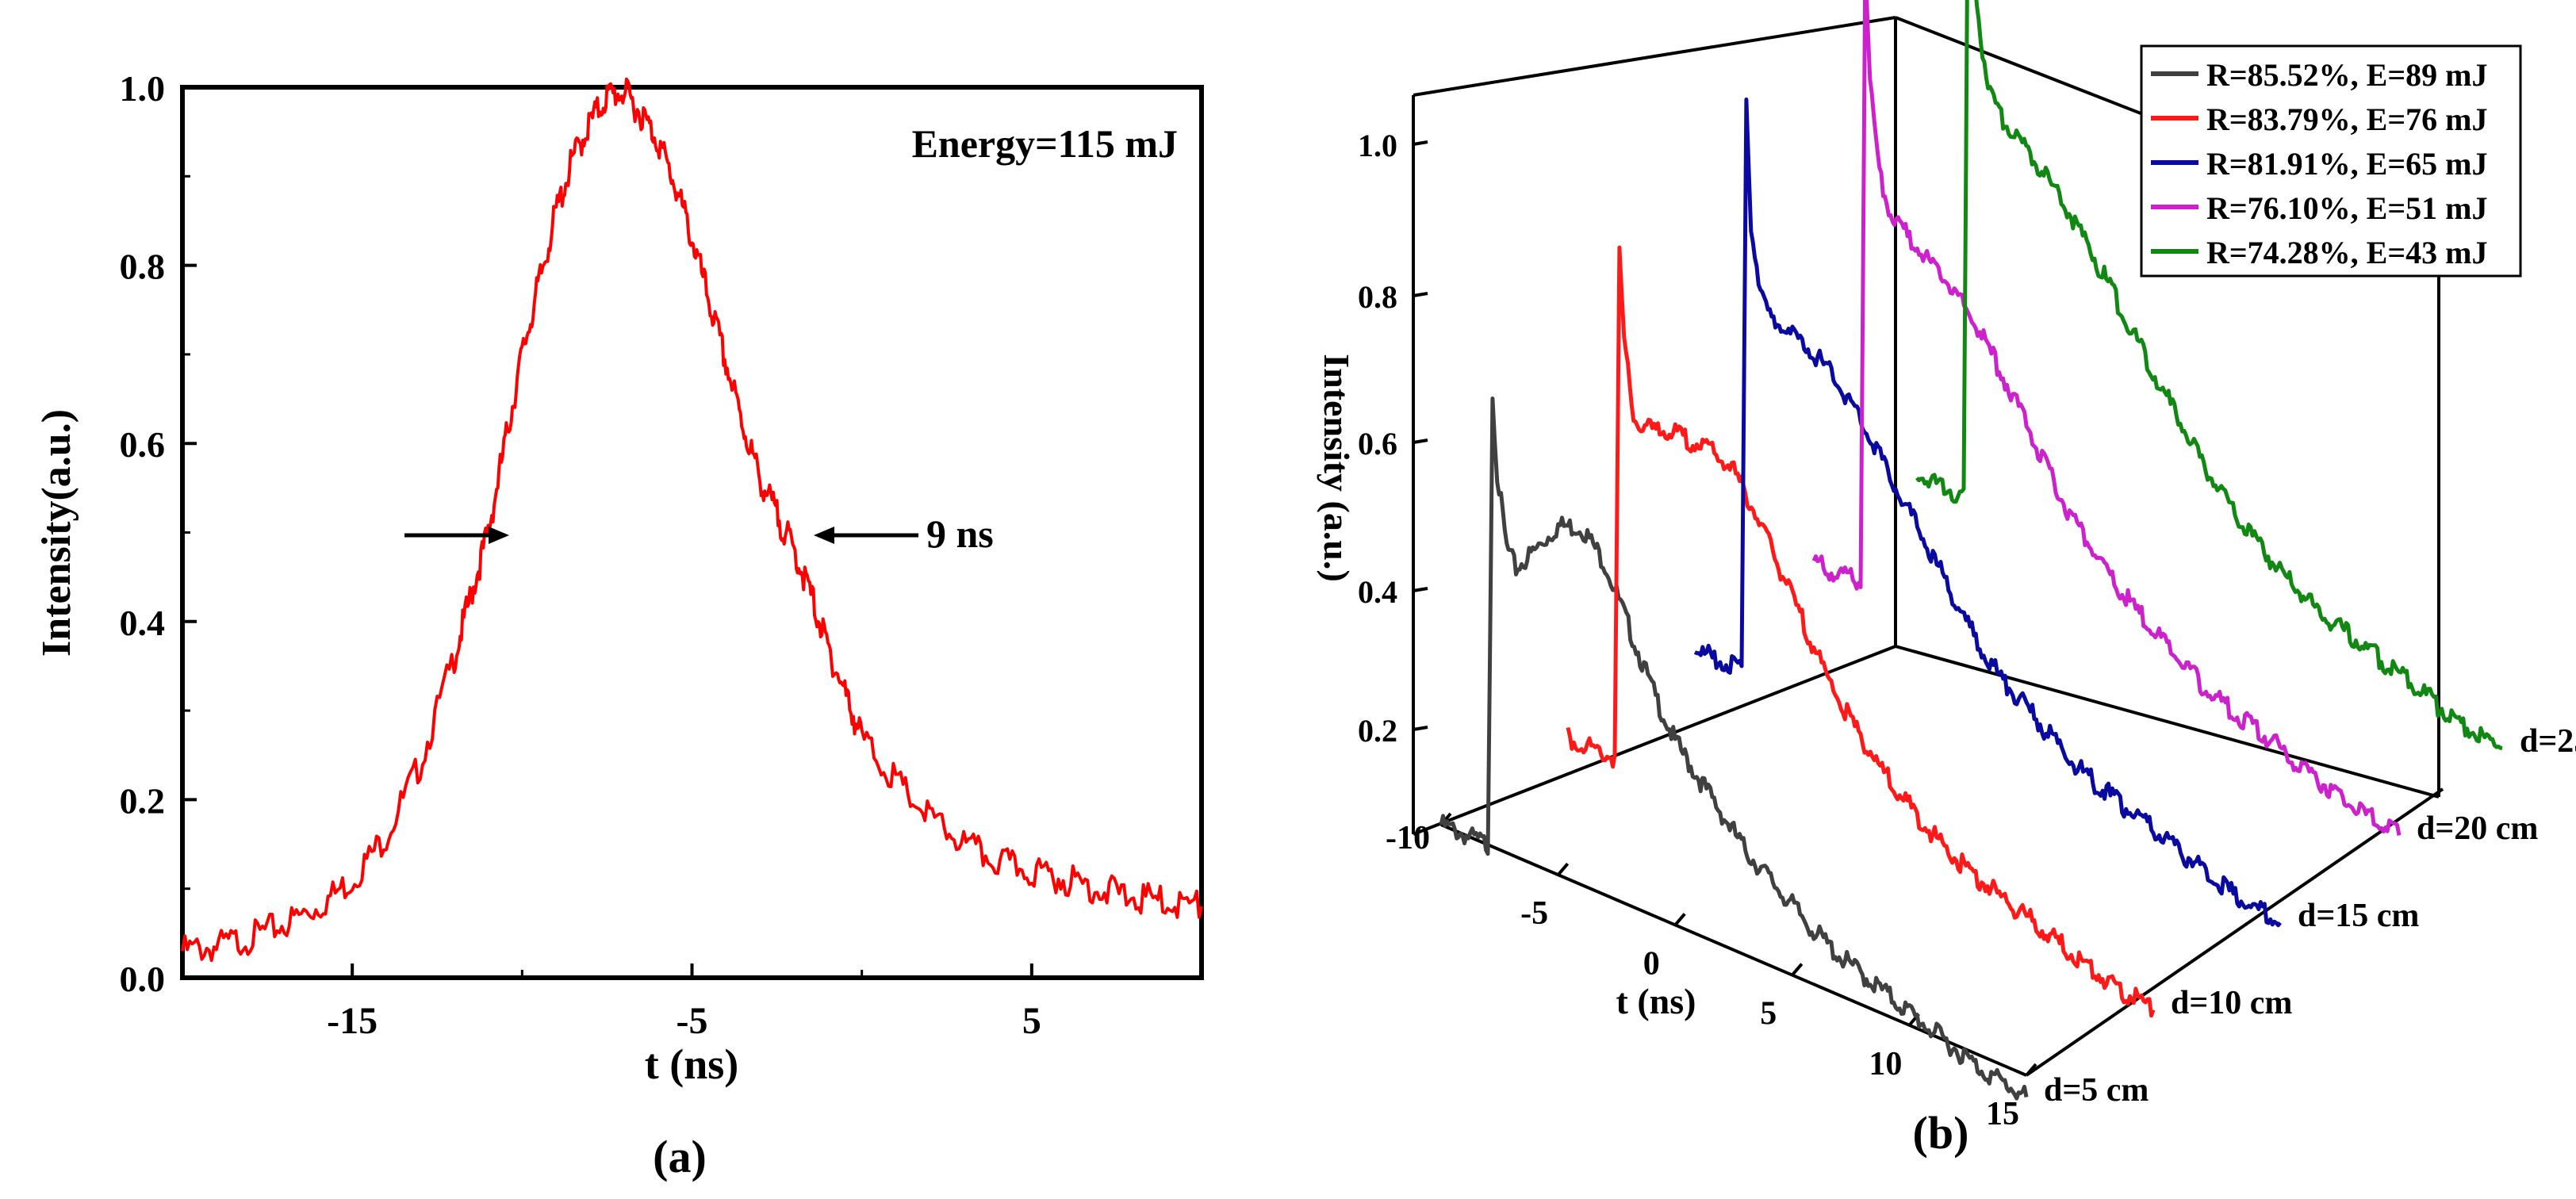 Image resolution: width=2576 pixels, height=1199 pixels. I want to click on depth-label-3: d=15 cm, so click(2358, 916).